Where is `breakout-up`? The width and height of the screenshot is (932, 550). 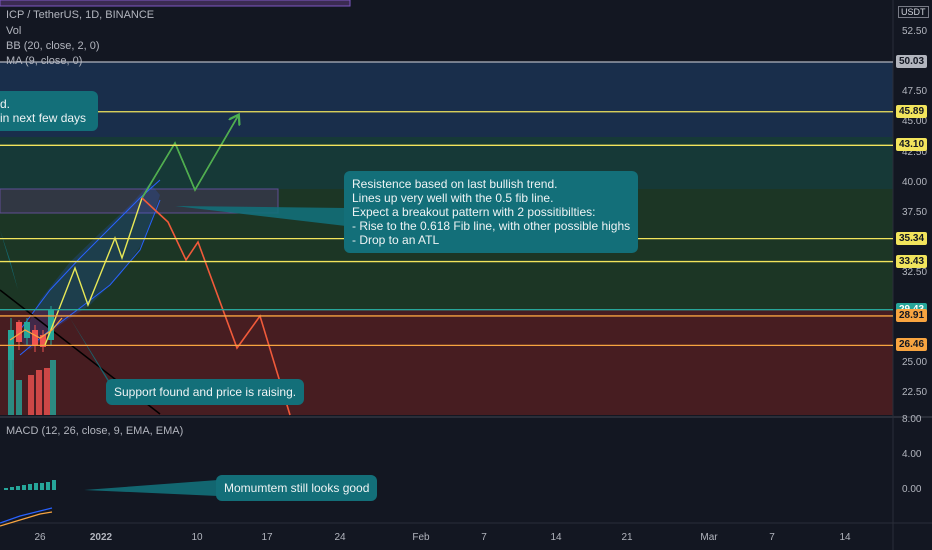
breakout-up is located at coordinates (189, 157).